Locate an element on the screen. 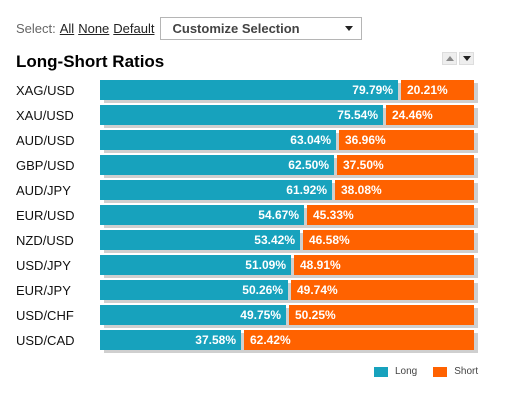 Image resolution: width=508 pixels, height=416 pixels. arrow-down-icon is located at coordinates (466, 58).